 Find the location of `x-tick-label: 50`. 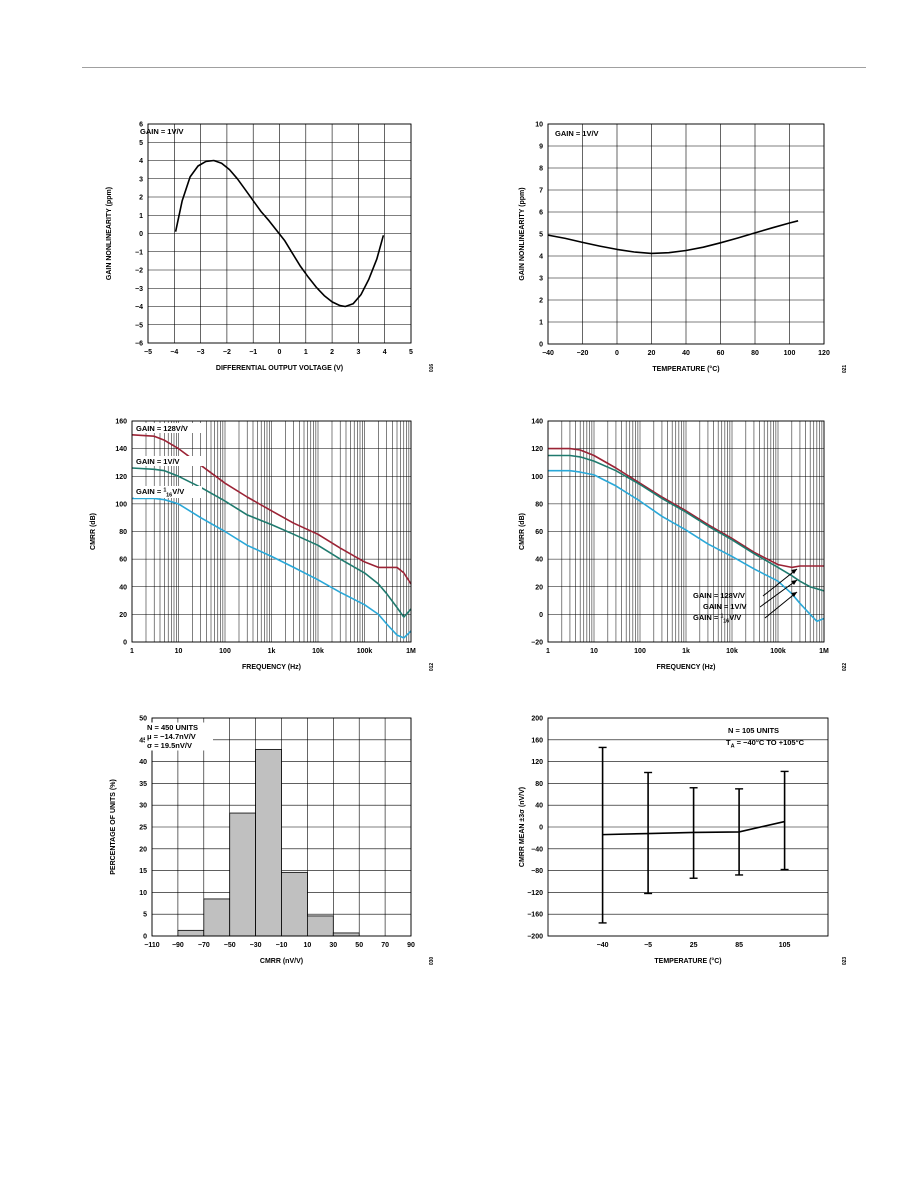

x-tick-label: 50 is located at coordinates (359, 945).